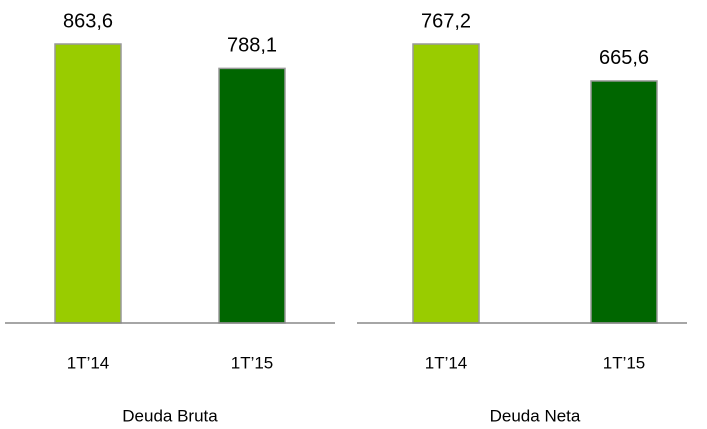  I want to click on chart-title: Deuda Neta, so click(535, 415).